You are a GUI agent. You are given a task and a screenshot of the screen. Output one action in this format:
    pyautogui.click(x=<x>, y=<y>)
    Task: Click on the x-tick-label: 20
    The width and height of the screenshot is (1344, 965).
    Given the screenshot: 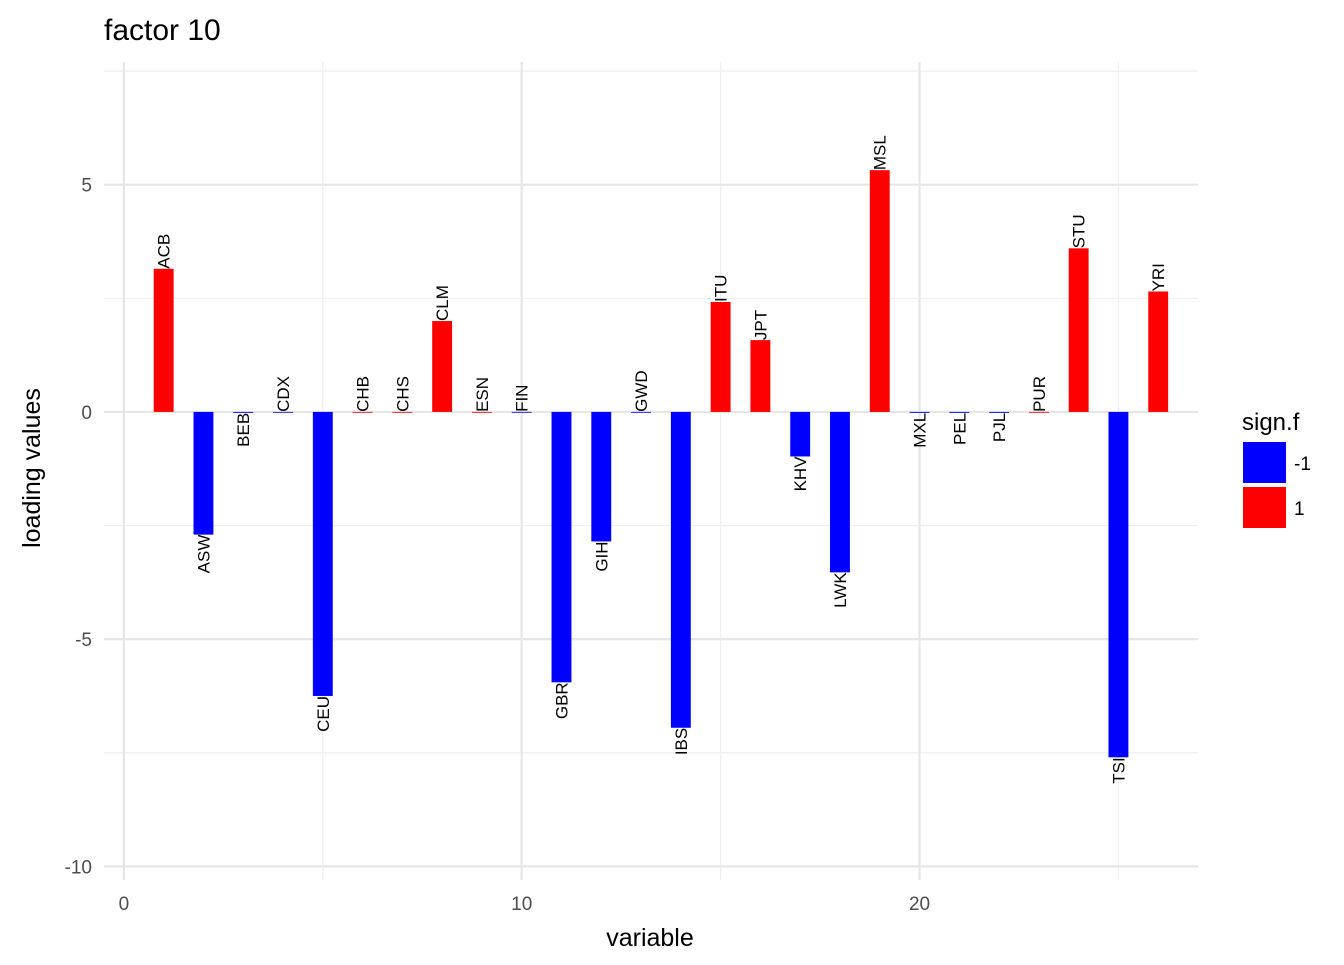 What is the action you would take?
    pyautogui.click(x=919, y=904)
    